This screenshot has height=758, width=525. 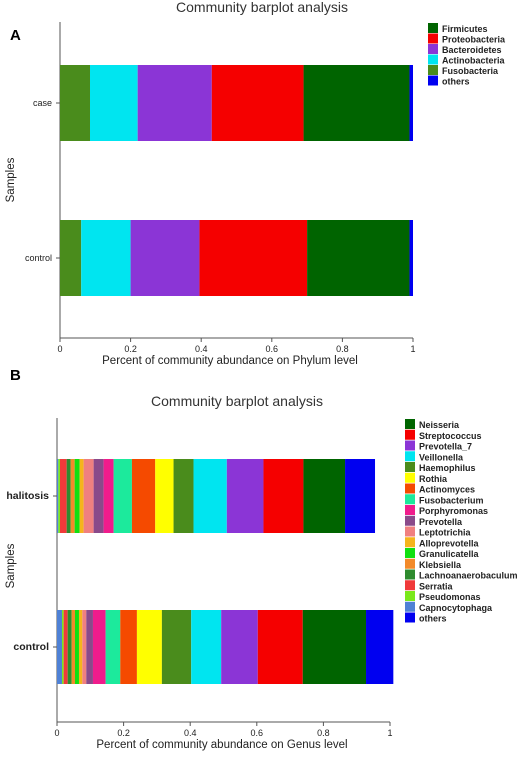 I want to click on legend-item-streptococcus: Streptococcus, so click(x=443, y=435).